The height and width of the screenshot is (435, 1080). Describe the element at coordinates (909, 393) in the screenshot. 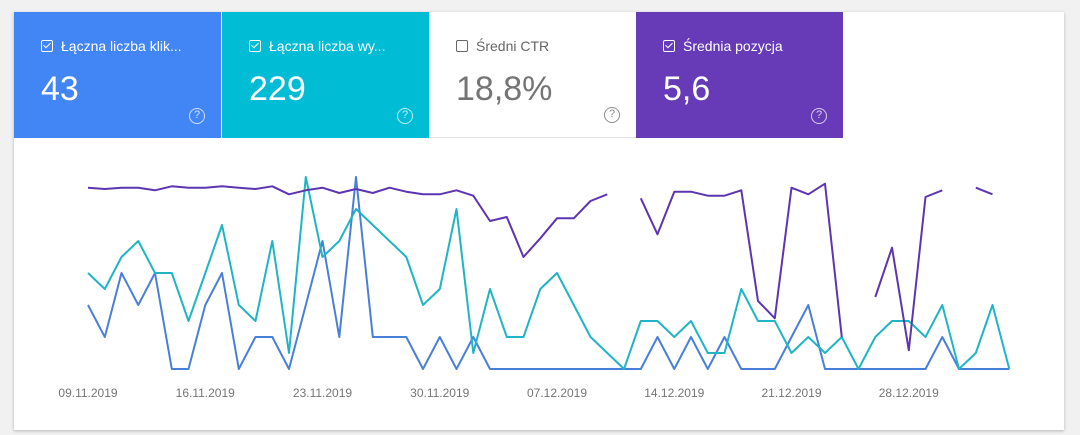

I see `x-tick-label: 28.12.2019` at that location.